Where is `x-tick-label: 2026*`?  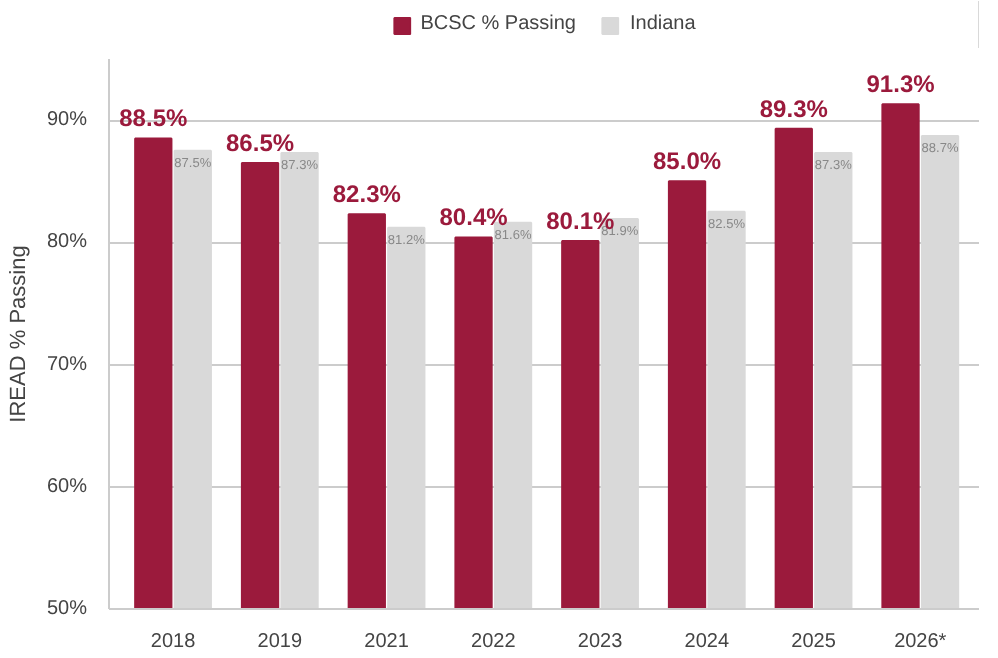 x-tick-label: 2026* is located at coordinates (920, 642).